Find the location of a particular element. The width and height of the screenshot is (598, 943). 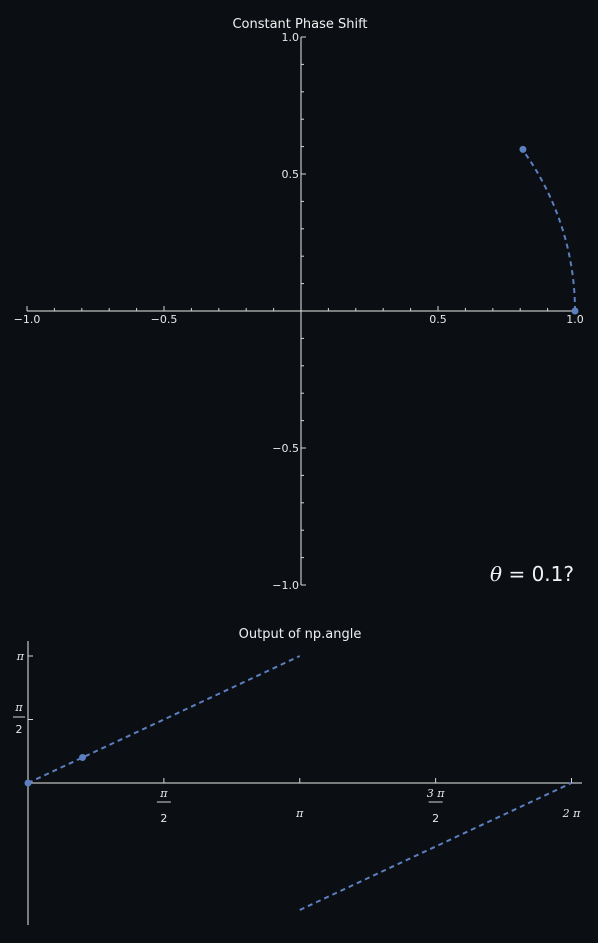

chart1-y-tick-label: 0.5 is located at coordinates (291, 174).